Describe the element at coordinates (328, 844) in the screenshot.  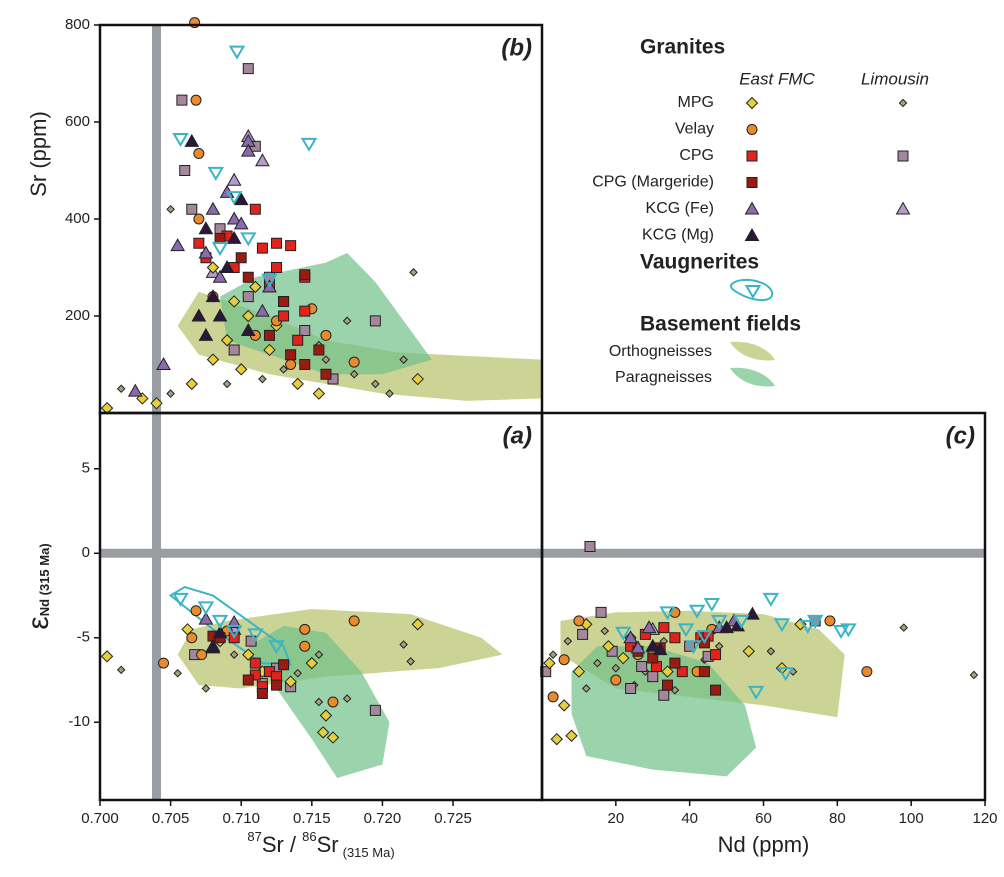
I see `axis-label-part: Sr` at that location.